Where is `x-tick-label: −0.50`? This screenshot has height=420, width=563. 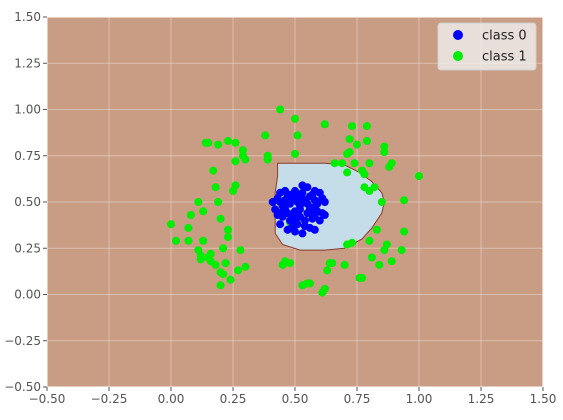 x-tick-label: −0.50 is located at coordinates (47, 399).